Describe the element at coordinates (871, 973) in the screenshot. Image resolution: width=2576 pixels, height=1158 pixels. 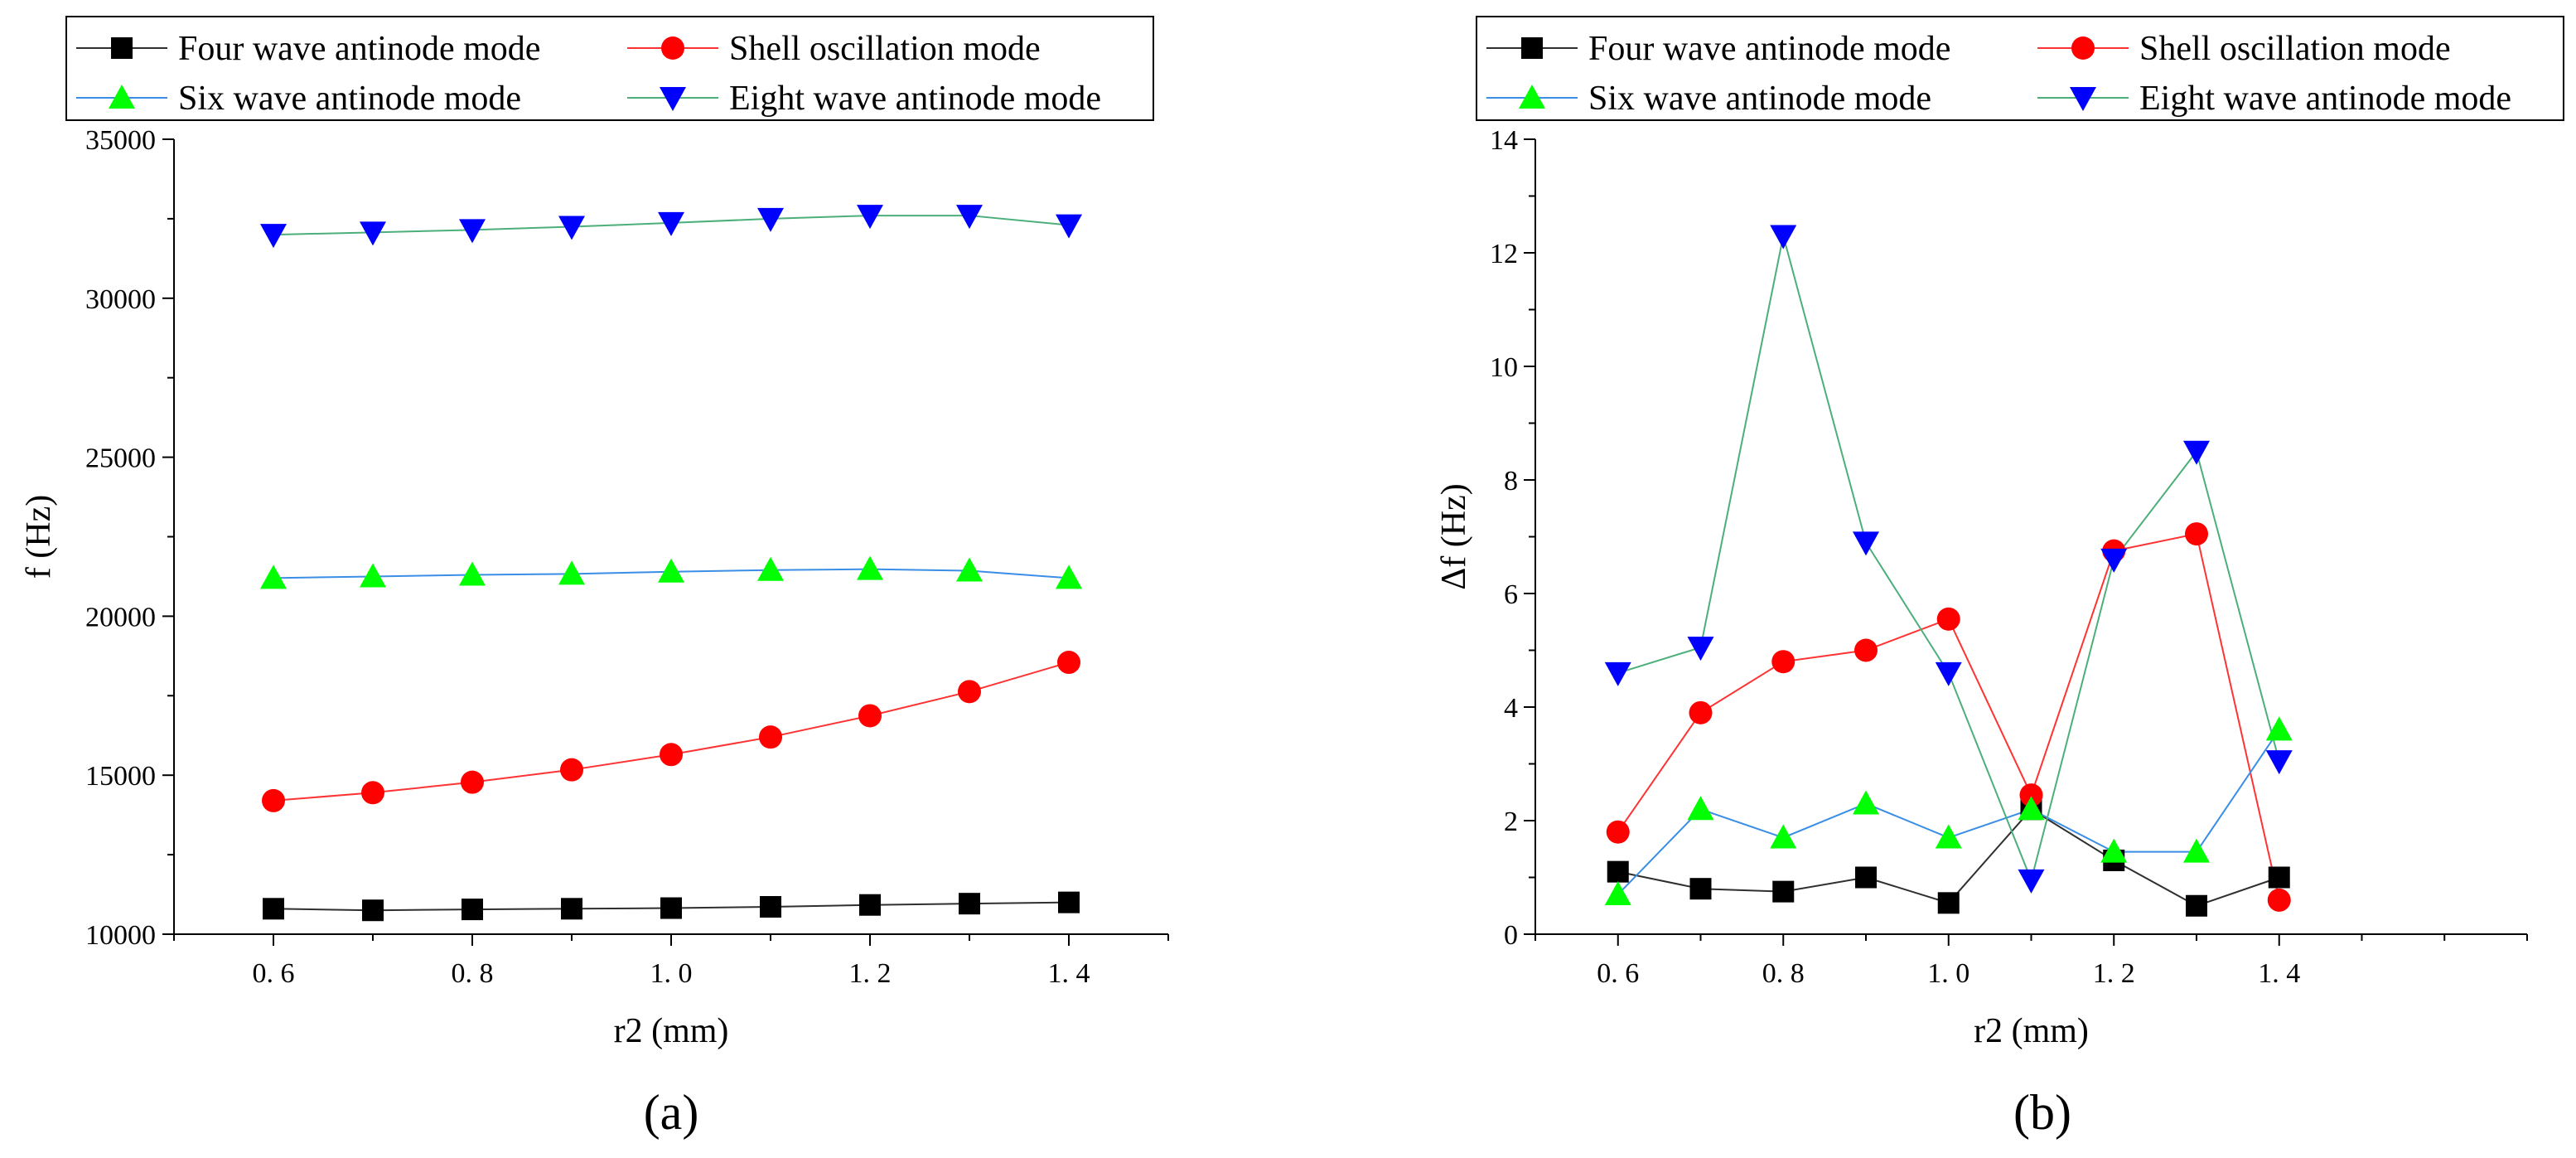
I see `x-tick-label: 1. 2` at that location.